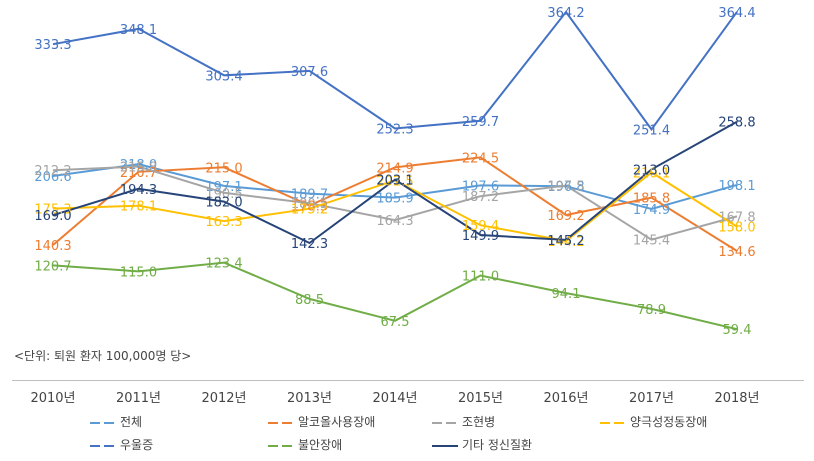 The image size is (814, 461). What do you see at coordinates (52, 246) in the screenshot?
I see `data-label: 140.3` at bounding box center [52, 246].